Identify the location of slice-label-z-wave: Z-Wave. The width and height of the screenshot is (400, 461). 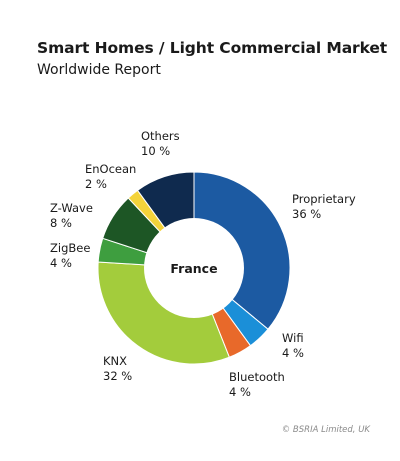
(71, 208).